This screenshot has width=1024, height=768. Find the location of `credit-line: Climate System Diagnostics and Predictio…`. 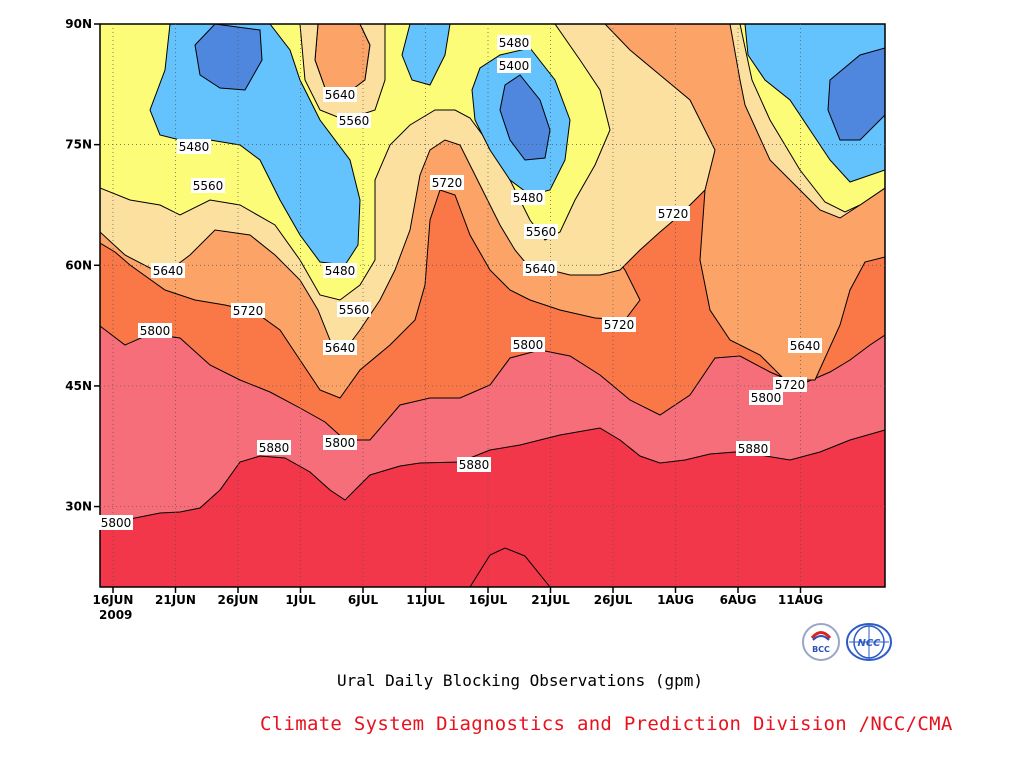

credit-line: Climate System Diagnostics and Predictio… is located at coordinates (606, 724).